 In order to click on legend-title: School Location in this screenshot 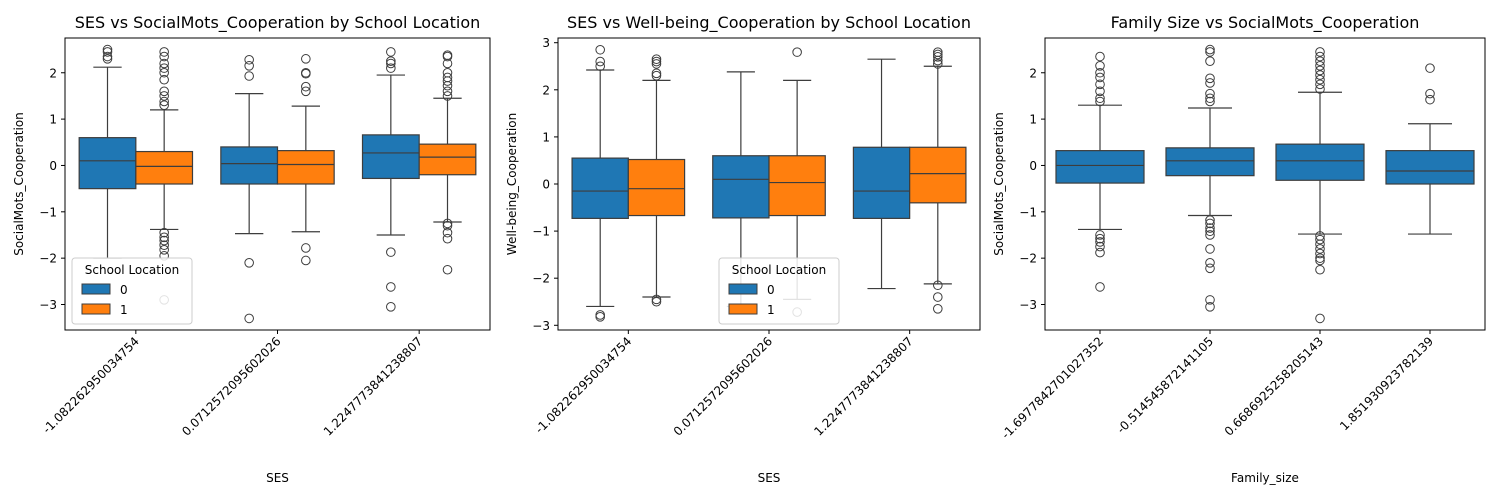, I will do `click(132, 270)`.